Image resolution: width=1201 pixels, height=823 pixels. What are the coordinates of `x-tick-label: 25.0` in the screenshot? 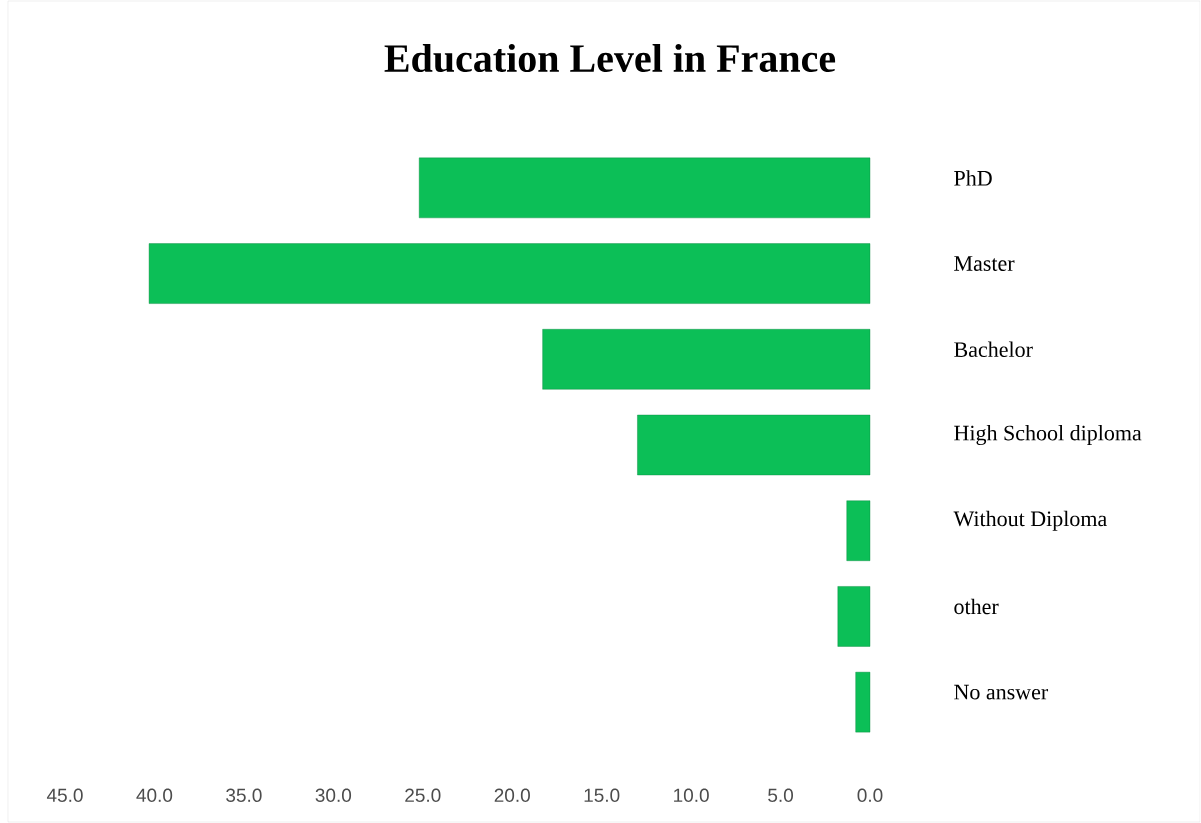 It's located at (423, 795).